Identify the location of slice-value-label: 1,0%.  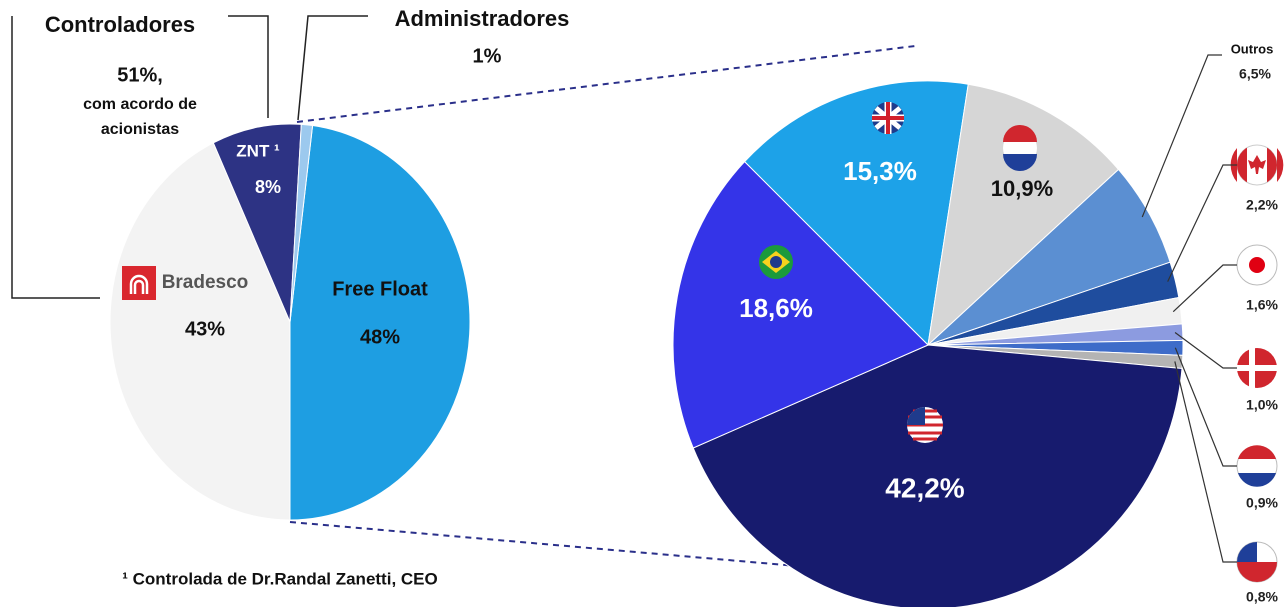
(1262, 405).